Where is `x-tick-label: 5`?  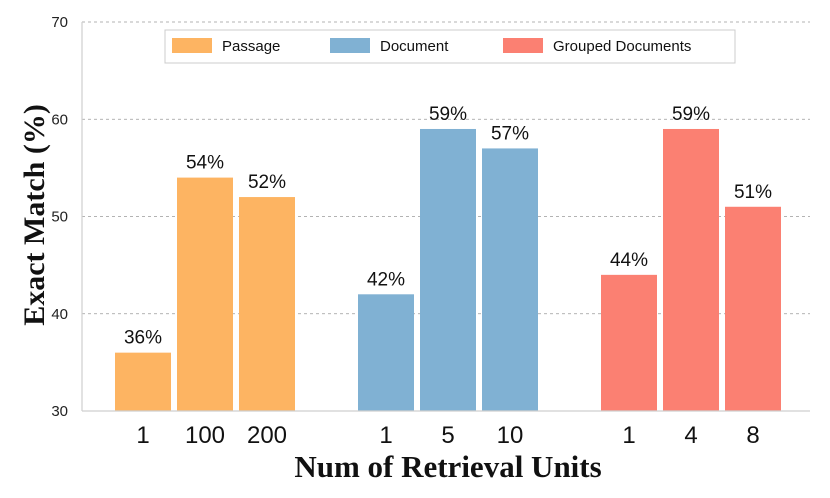 x-tick-label: 5 is located at coordinates (447, 435).